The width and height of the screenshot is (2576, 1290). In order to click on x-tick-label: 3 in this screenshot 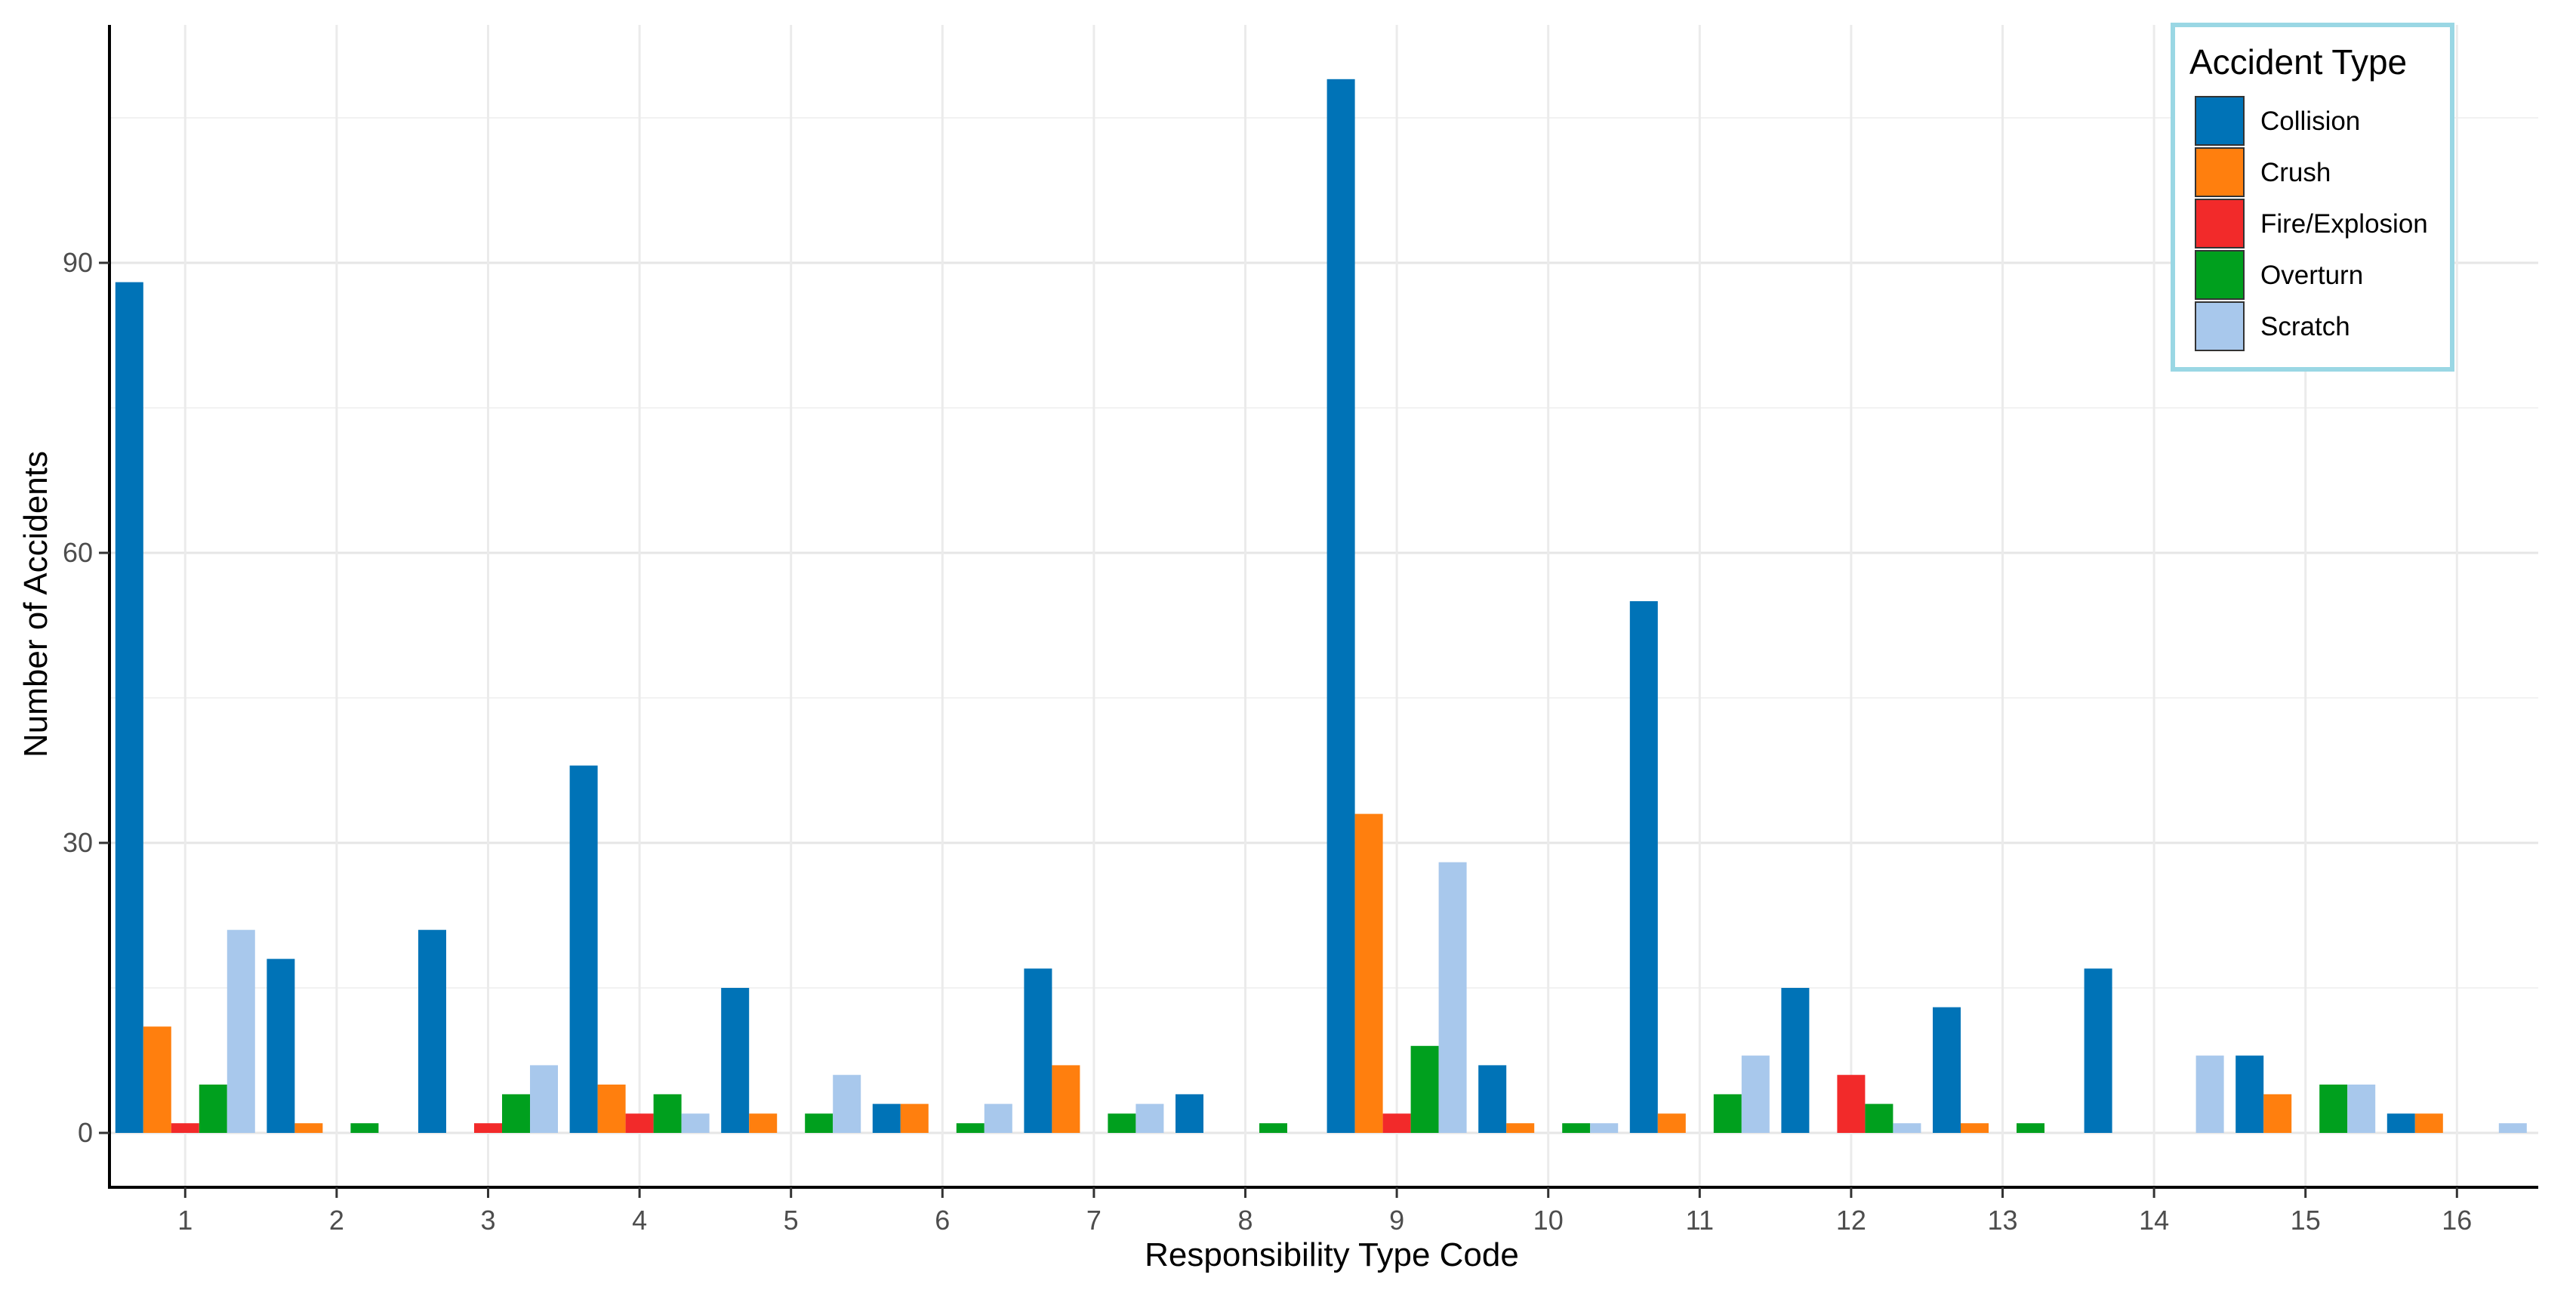, I will do `click(487, 1220)`.